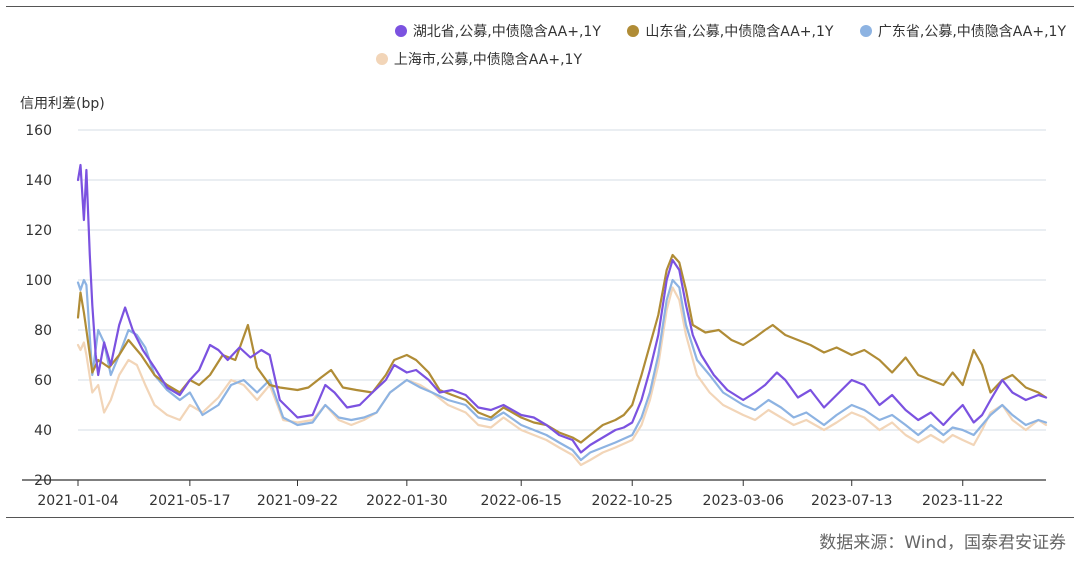 The width and height of the screenshot is (1080, 565). Describe the element at coordinates (406, 501) in the screenshot. I see `x-tick-label-2022-01-30: 2022-01-30` at that location.